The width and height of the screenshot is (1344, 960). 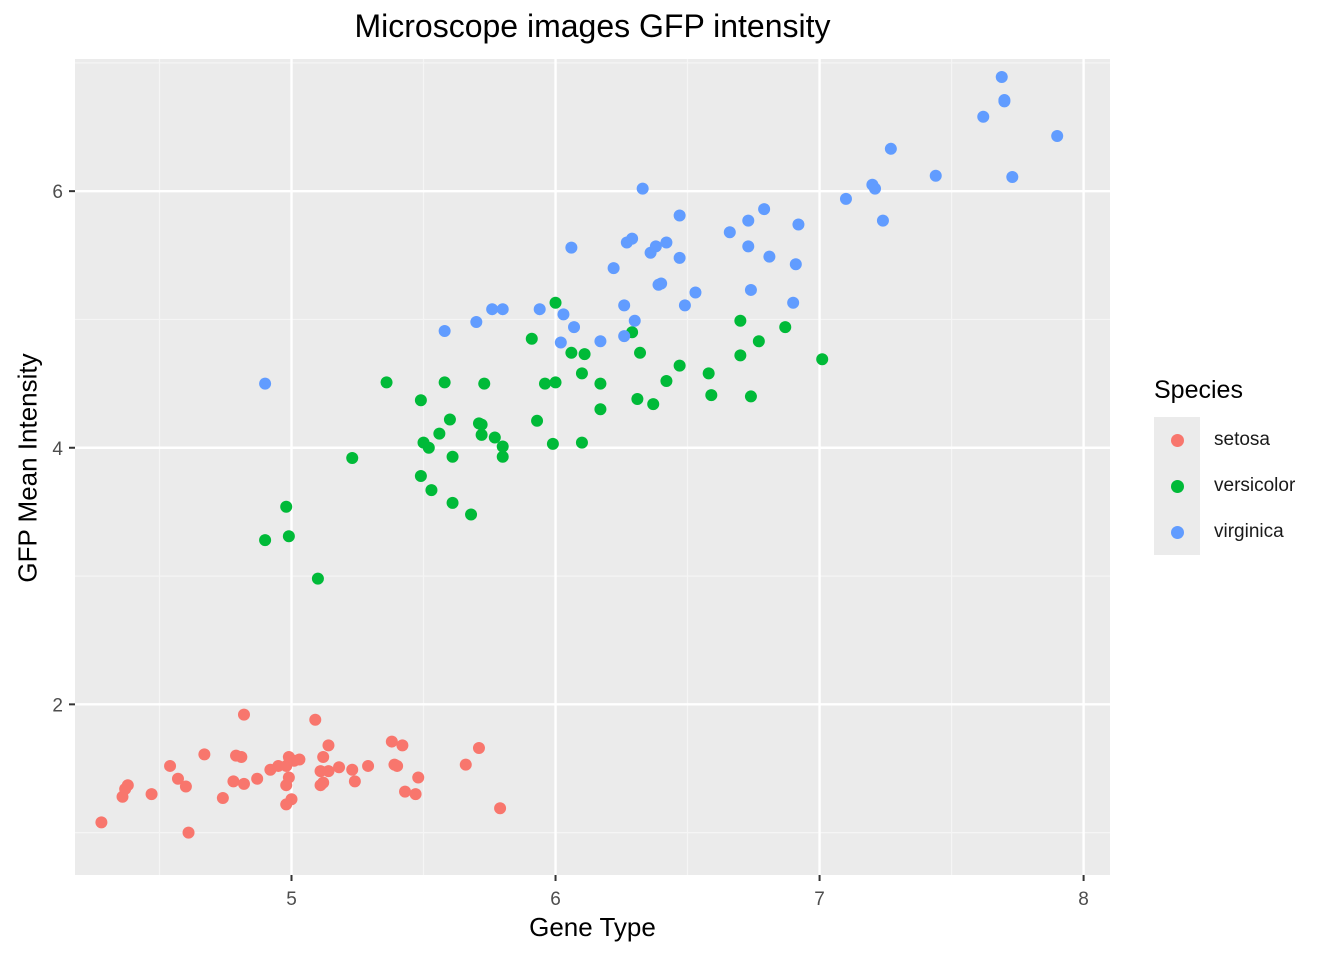 What do you see at coordinates (1242, 439) in the screenshot?
I see `legend-label-setosa: setosa` at bounding box center [1242, 439].